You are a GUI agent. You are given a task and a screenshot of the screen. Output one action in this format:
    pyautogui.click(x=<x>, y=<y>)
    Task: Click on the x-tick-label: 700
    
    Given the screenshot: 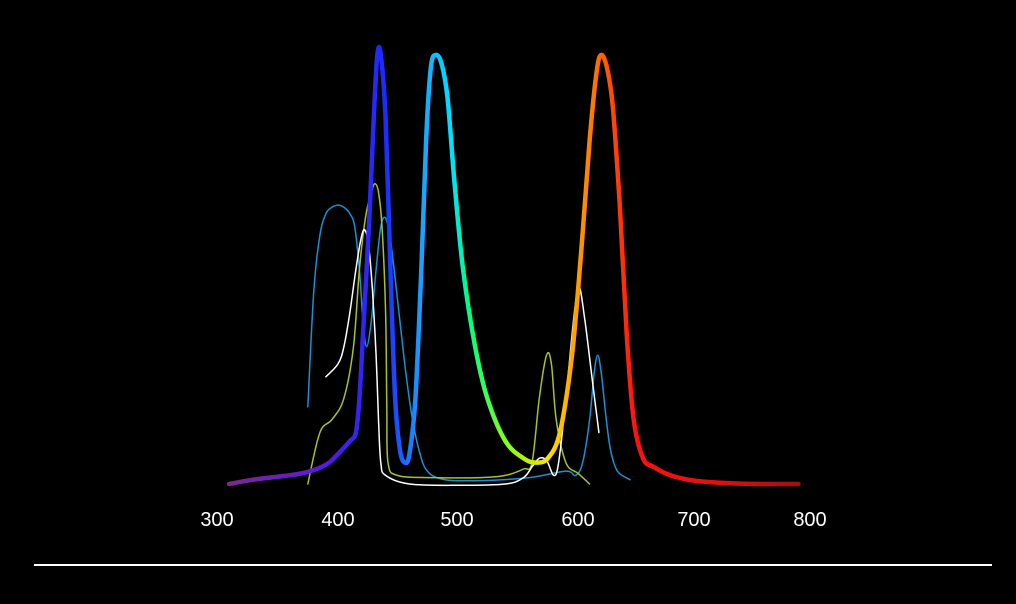 What is the action you would take?
    pyautogui.click(x=693, y=520)
    